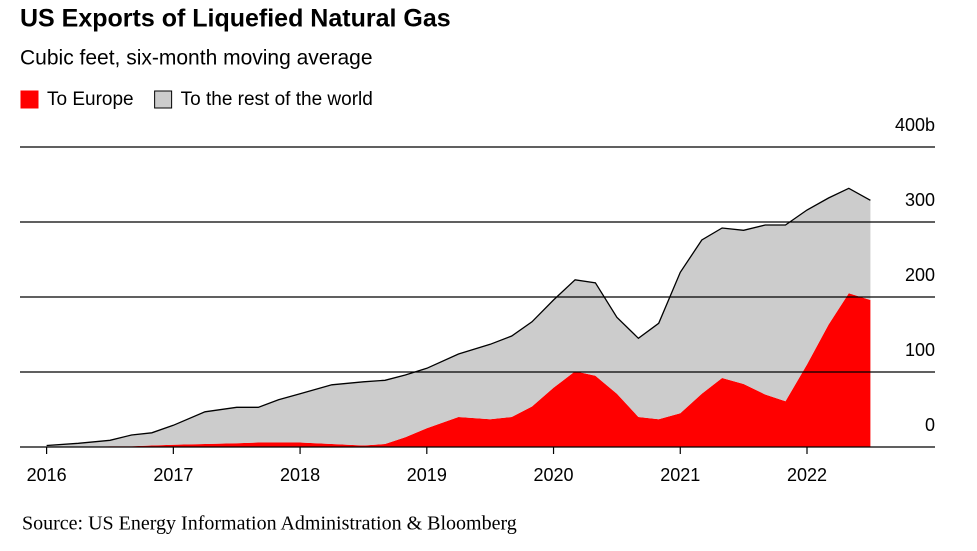  Describe the element at coordinates (90, 99) in the screenshot. I see `legend-label: To Europe` at that location.